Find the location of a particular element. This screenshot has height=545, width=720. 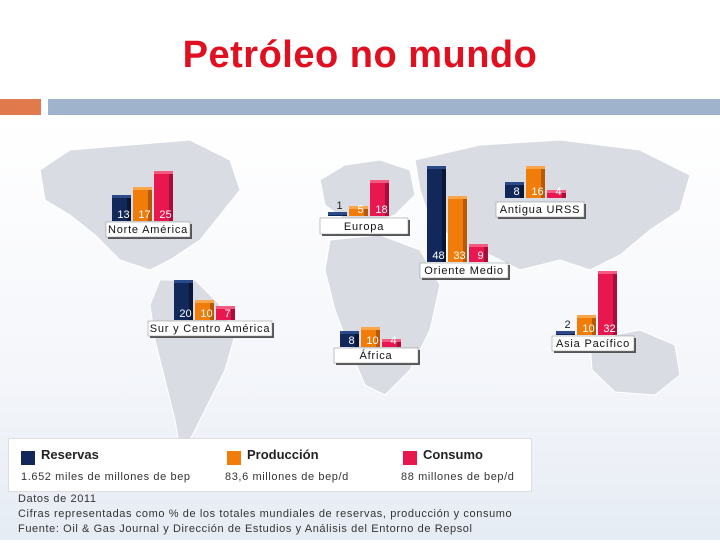

region-5-label: África is located at coordinates (376, 355).